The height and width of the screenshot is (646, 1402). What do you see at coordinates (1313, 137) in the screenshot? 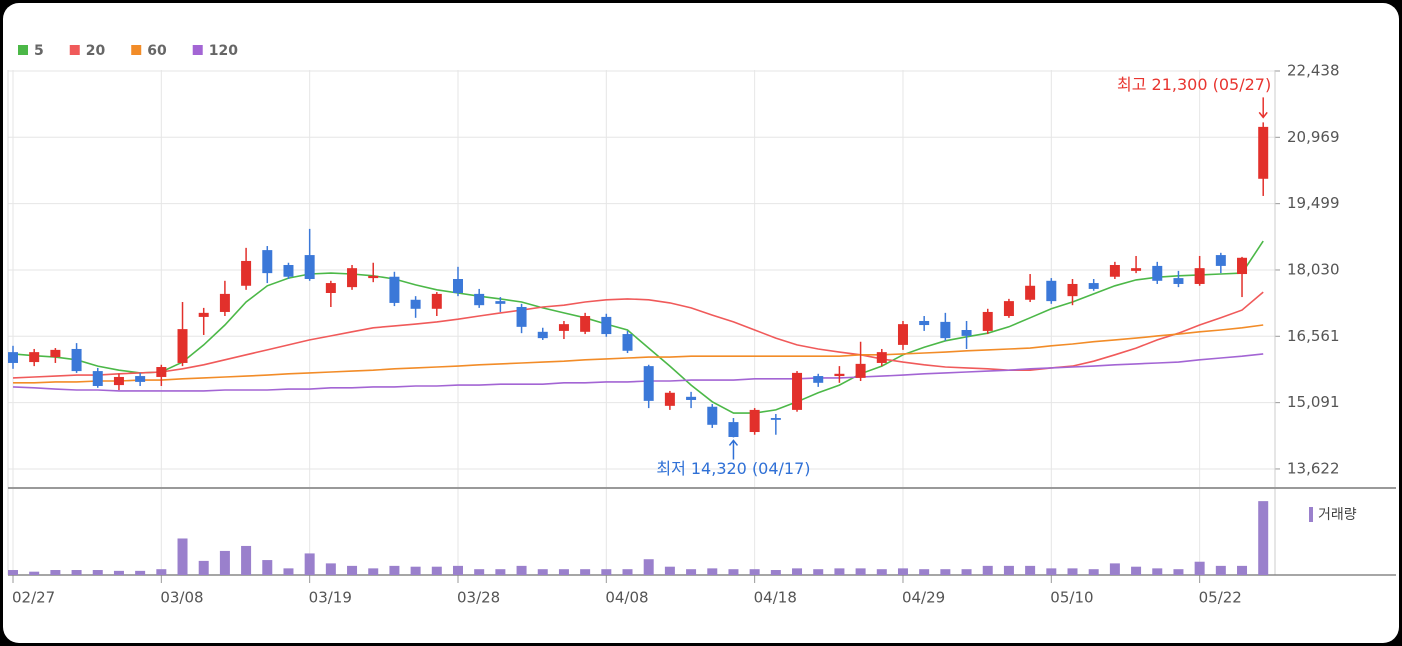
I see `y-tick-label: 20,969` at bounding box center [1313, 137].